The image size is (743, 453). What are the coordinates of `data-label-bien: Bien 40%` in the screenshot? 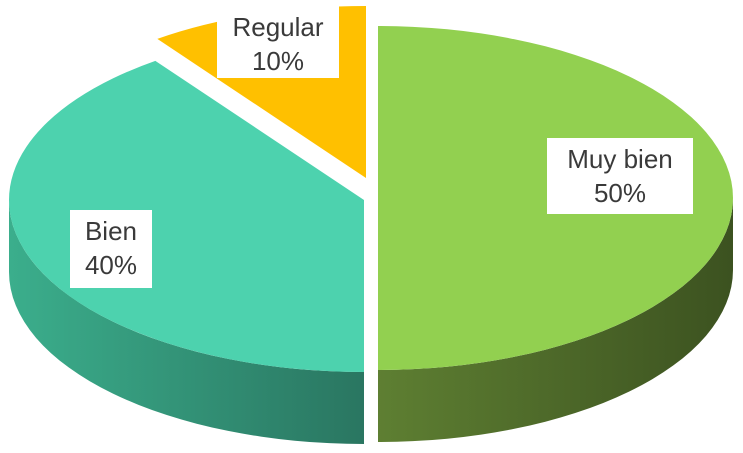 It's located at (111, 249).